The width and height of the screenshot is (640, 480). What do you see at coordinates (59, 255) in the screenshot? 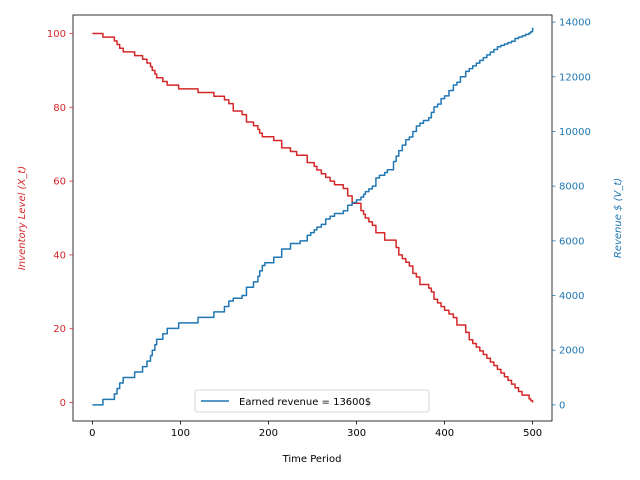
I see `left-y-tick-label: 40` at bounding box center [59, 255].